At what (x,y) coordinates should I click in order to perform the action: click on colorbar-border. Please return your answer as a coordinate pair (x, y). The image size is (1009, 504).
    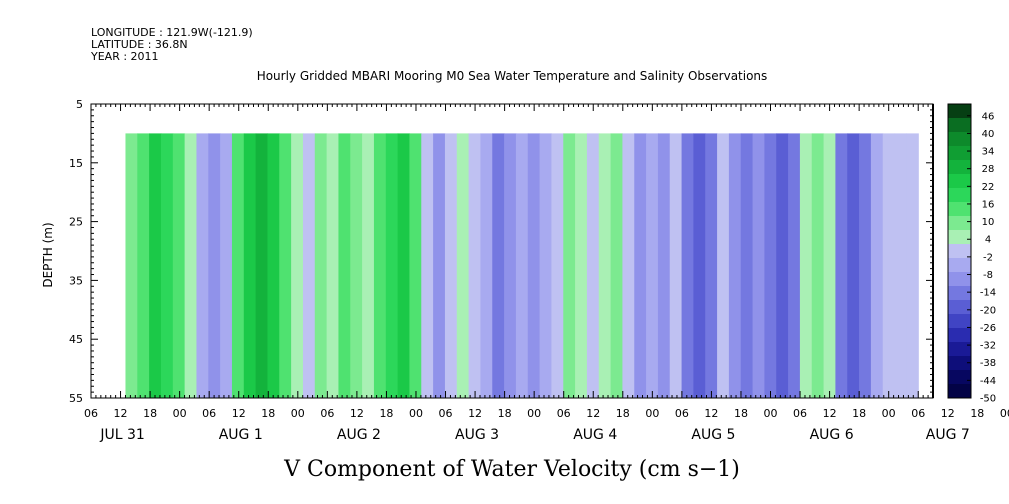
    Looking at the image, I should click on (959, 251).